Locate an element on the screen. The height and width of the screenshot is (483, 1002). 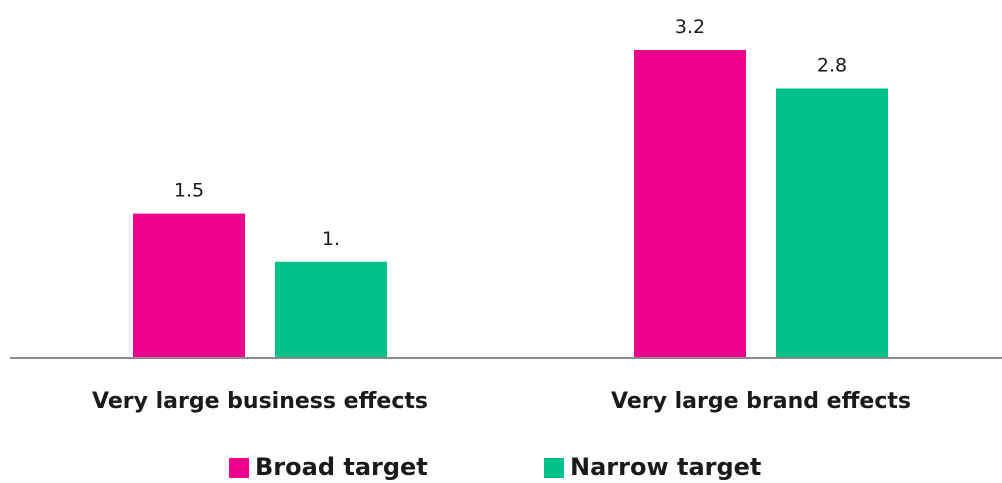
legend-swatch-broad-target is located at coordinates (239, 467).